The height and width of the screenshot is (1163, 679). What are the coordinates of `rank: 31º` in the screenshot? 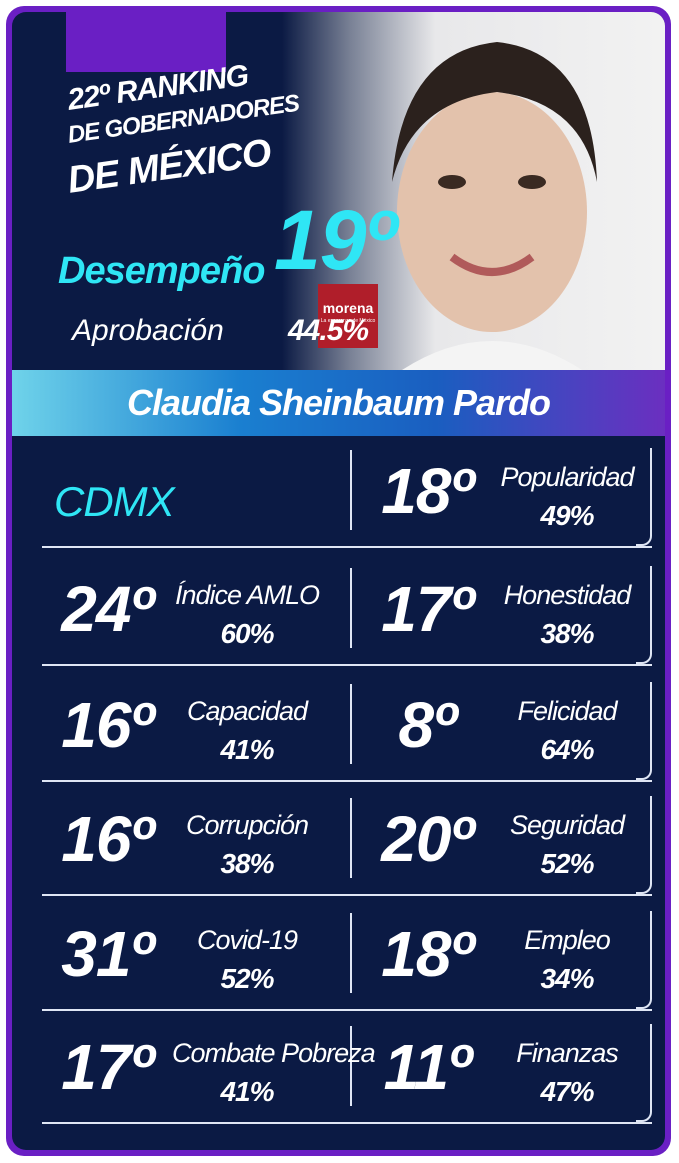 It's located at (107, 954).